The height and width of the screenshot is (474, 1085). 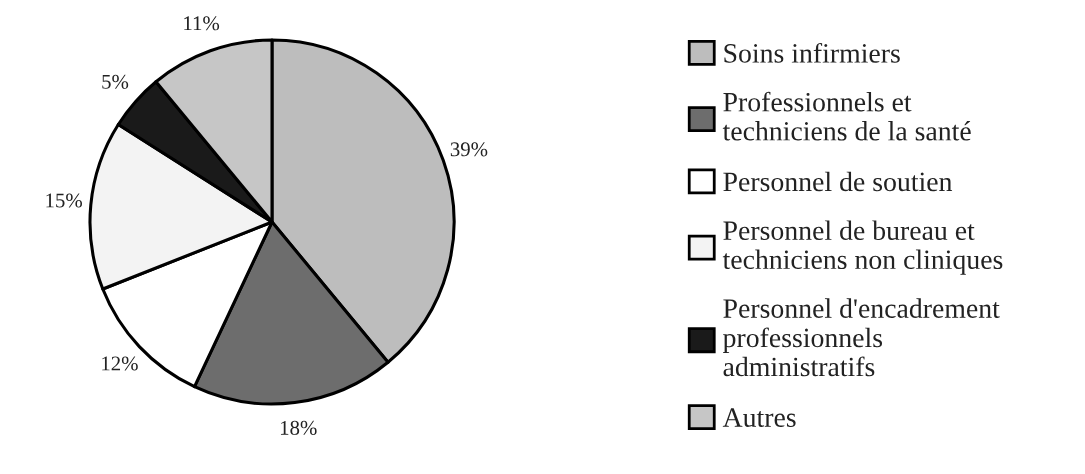 I want to click on legend-label: Professionnels et techniciens de la santé, so click(x=846, y=116).